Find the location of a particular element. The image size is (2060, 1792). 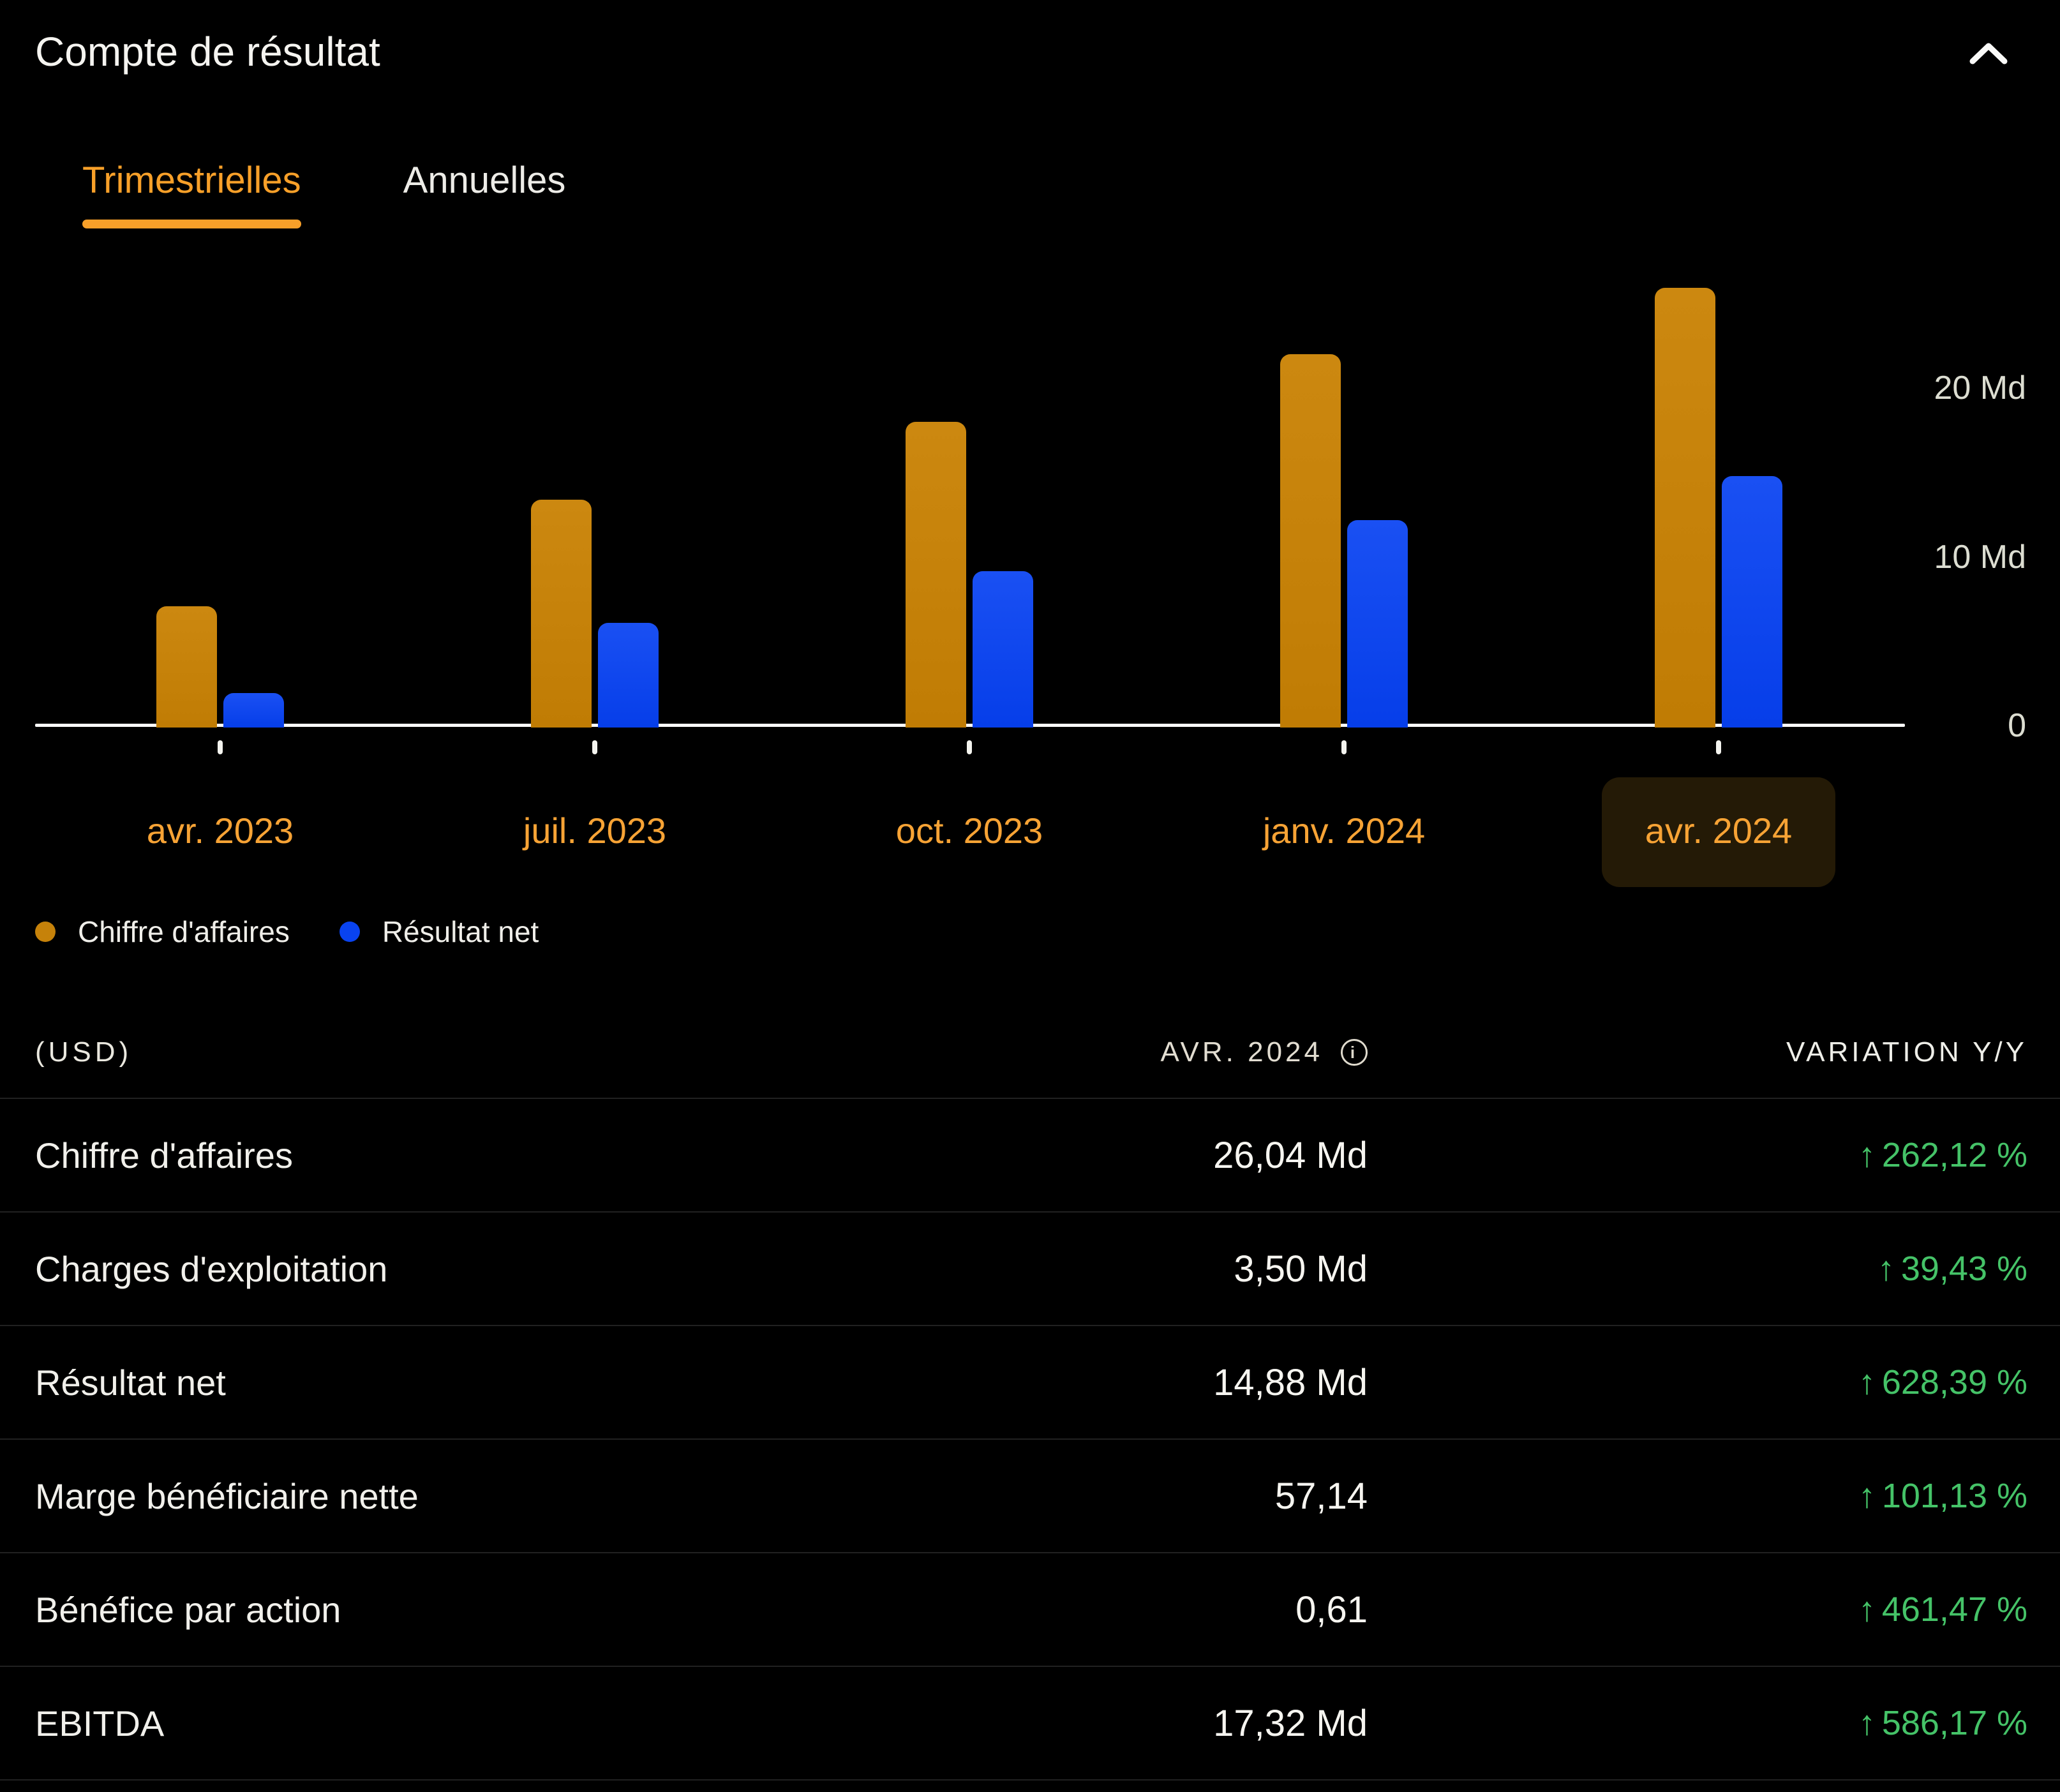

chart-legend: Chiffre d'affaires Résultat net is located at coordinates (287, 932).